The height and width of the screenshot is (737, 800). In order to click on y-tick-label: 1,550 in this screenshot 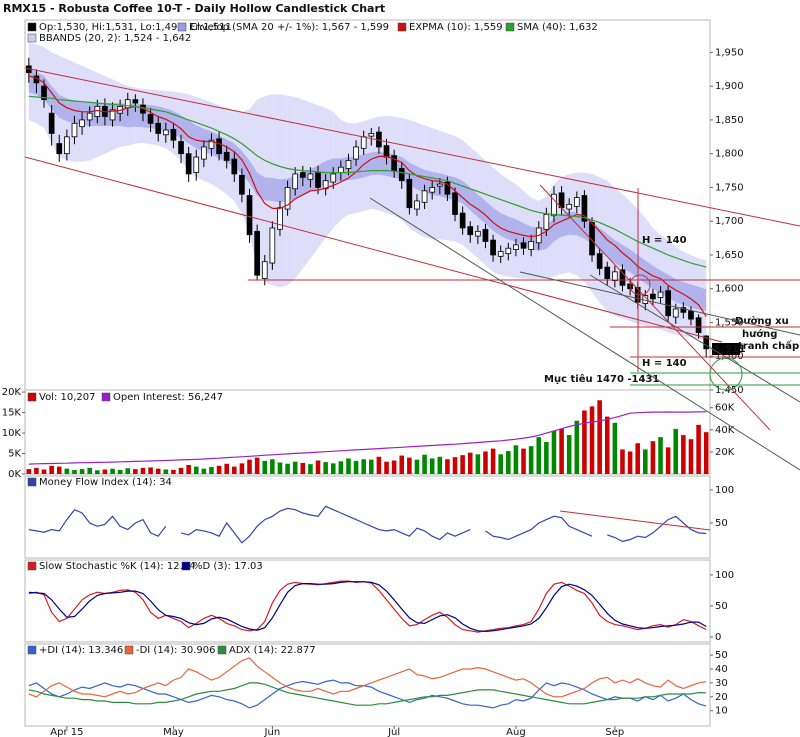, I will do `click(729, 322)`.